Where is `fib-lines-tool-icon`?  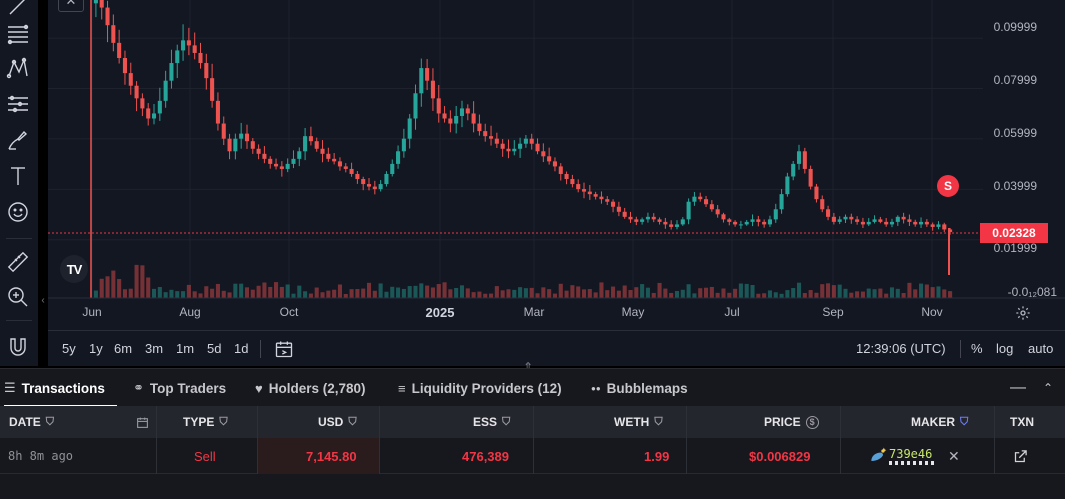
fib-lines-tool-icon is located at coordinates (18, 34).